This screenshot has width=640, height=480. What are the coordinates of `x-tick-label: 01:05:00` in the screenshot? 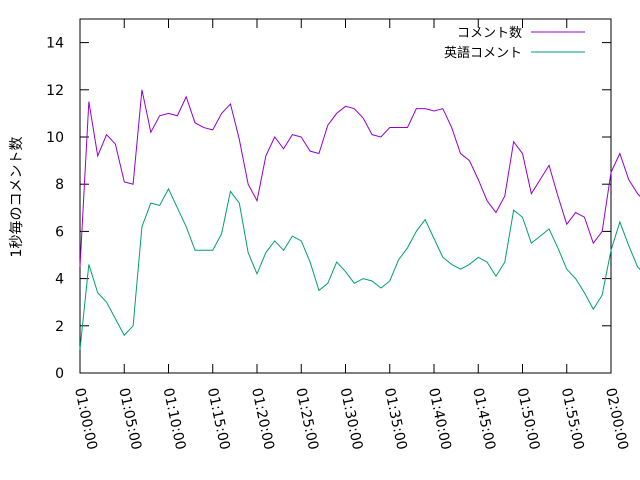 It's located at (129, 419).